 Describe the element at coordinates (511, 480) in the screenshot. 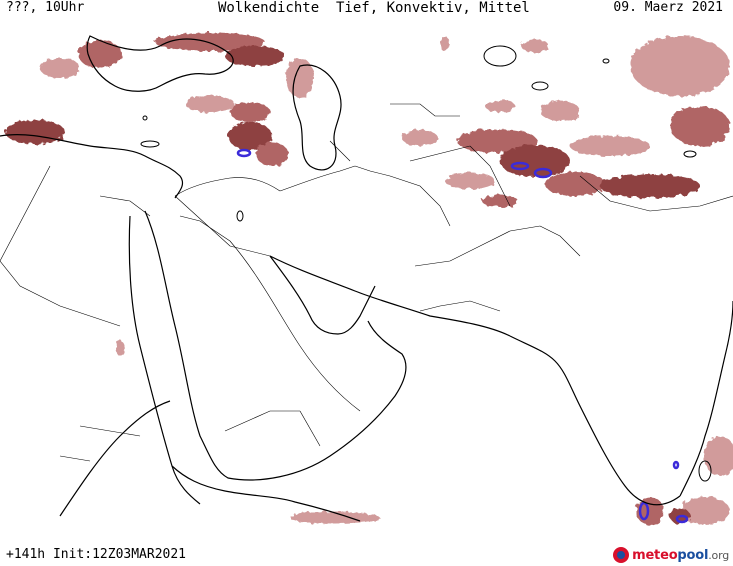

I see `cloud-cluster-south-india` at that location.